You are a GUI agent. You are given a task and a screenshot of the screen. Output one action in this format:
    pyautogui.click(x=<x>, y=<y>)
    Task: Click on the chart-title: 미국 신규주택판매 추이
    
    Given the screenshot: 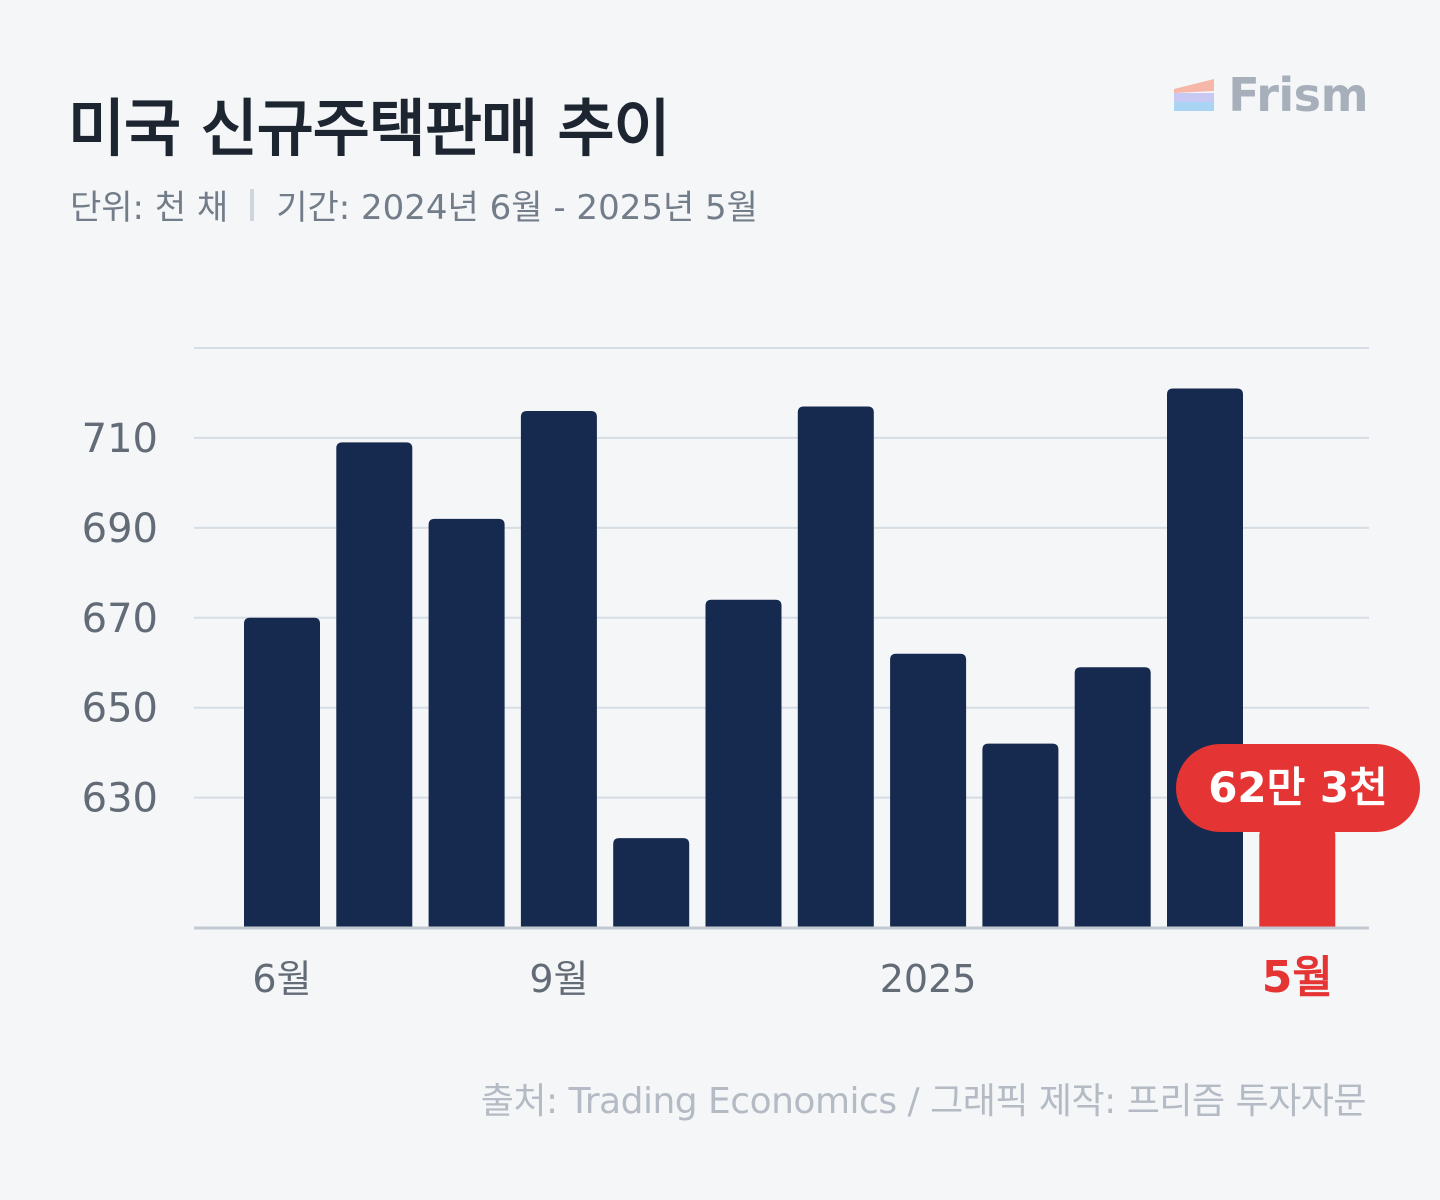 What is the action you would take?
    pyautogui.click(x=369, y=128)
    